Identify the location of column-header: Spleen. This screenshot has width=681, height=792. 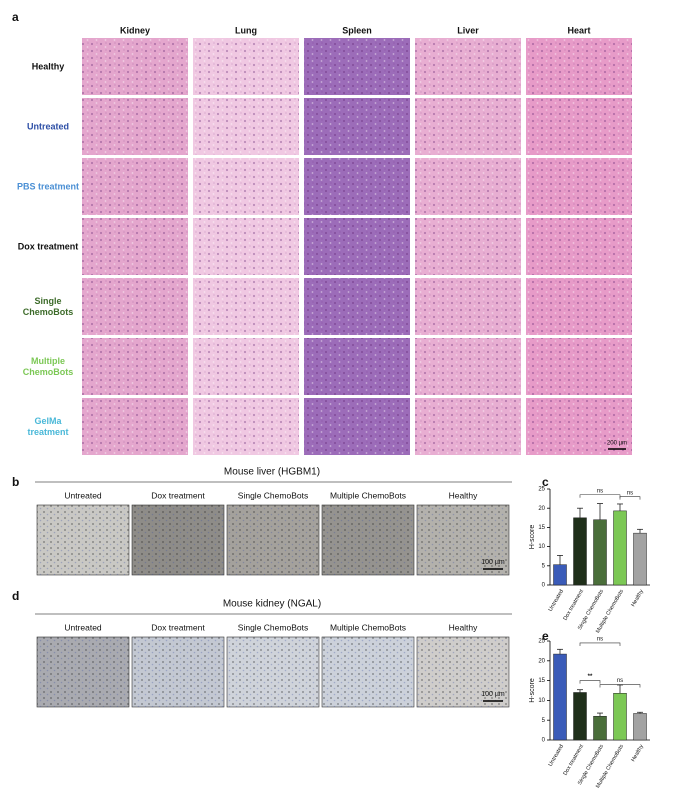
(357, 30).